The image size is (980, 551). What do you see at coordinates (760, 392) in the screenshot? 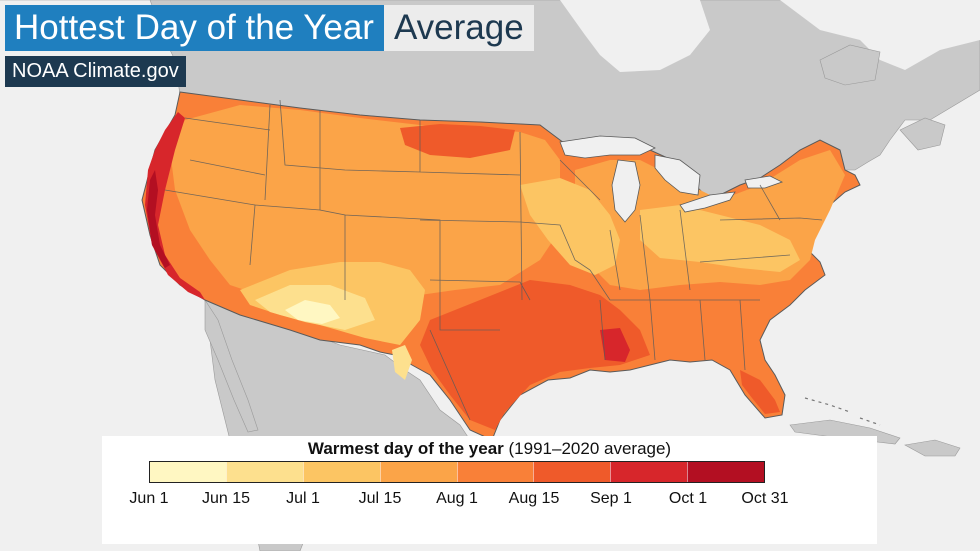
I see `zone-aug15-florida` at bounding box center [760, 392].